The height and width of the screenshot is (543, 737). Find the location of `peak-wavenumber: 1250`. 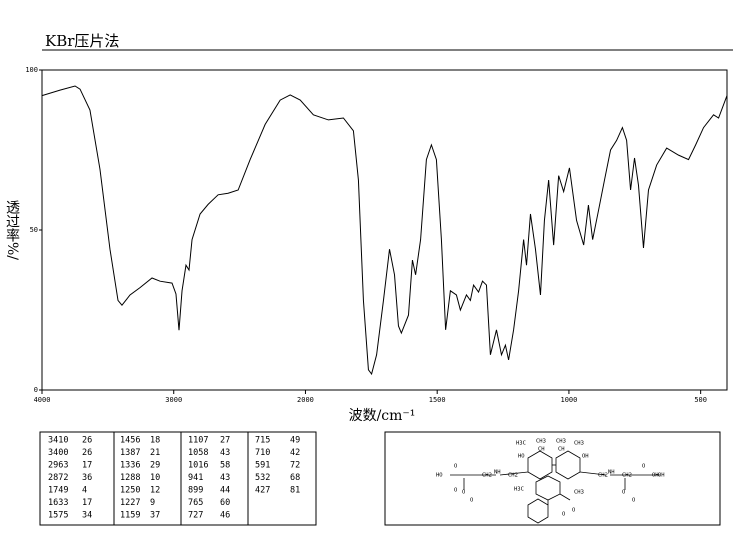

peak-wavenumber: 1250 is located at coordinates (130, 491).